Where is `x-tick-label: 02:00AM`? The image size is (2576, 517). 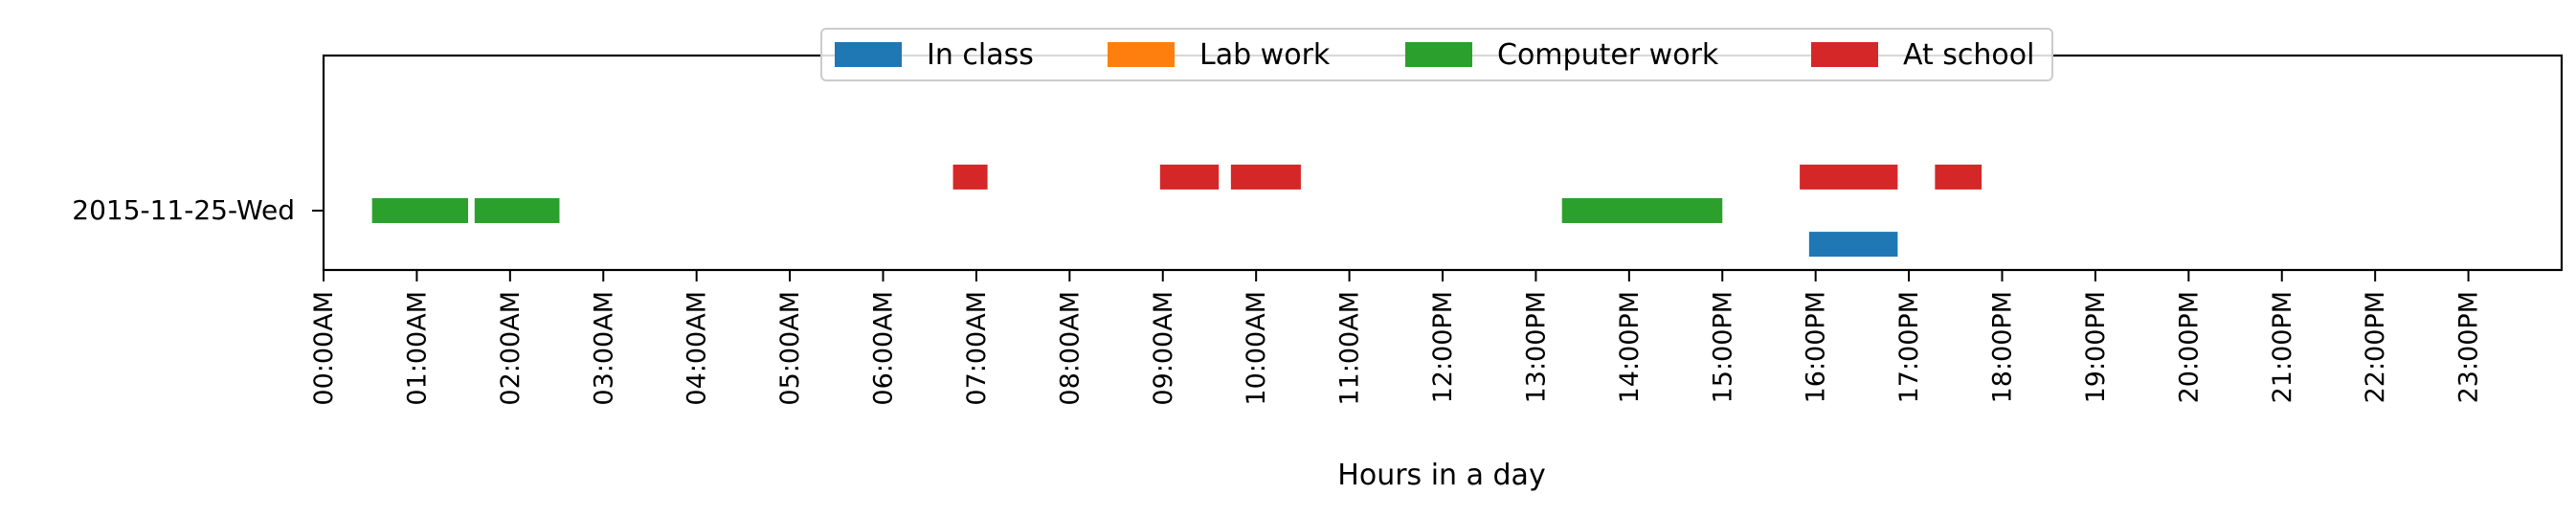 x-tick-label: 02:00AM is located at coordinates (511, 348).